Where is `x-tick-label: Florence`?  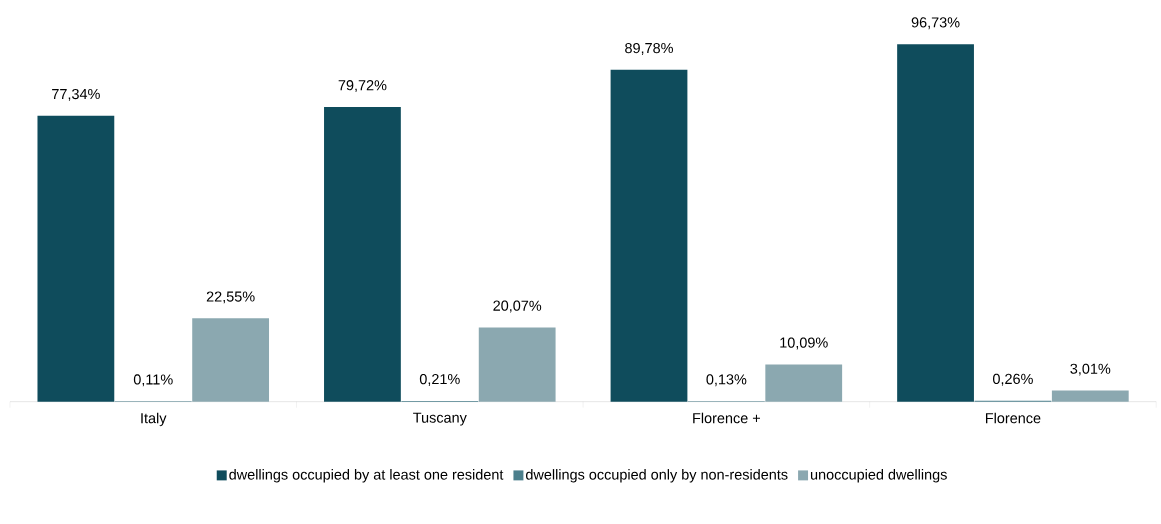 x-tick-label: Florence is located at coordinates (1013, 418).